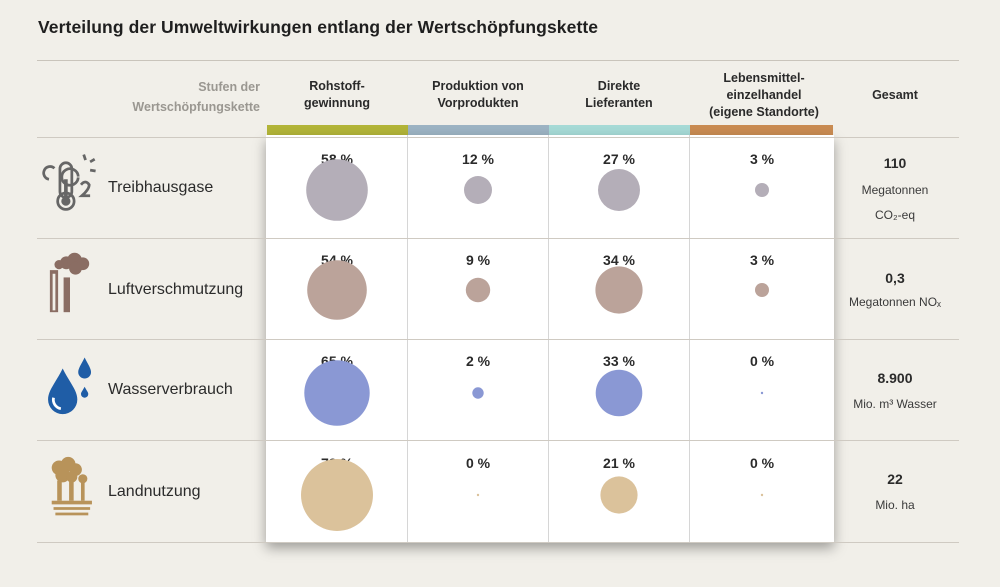 The height and width of the screenshot is (587, 1000). I want to click on total-unit: Megatonnen NOₓ, so click(895, 302).